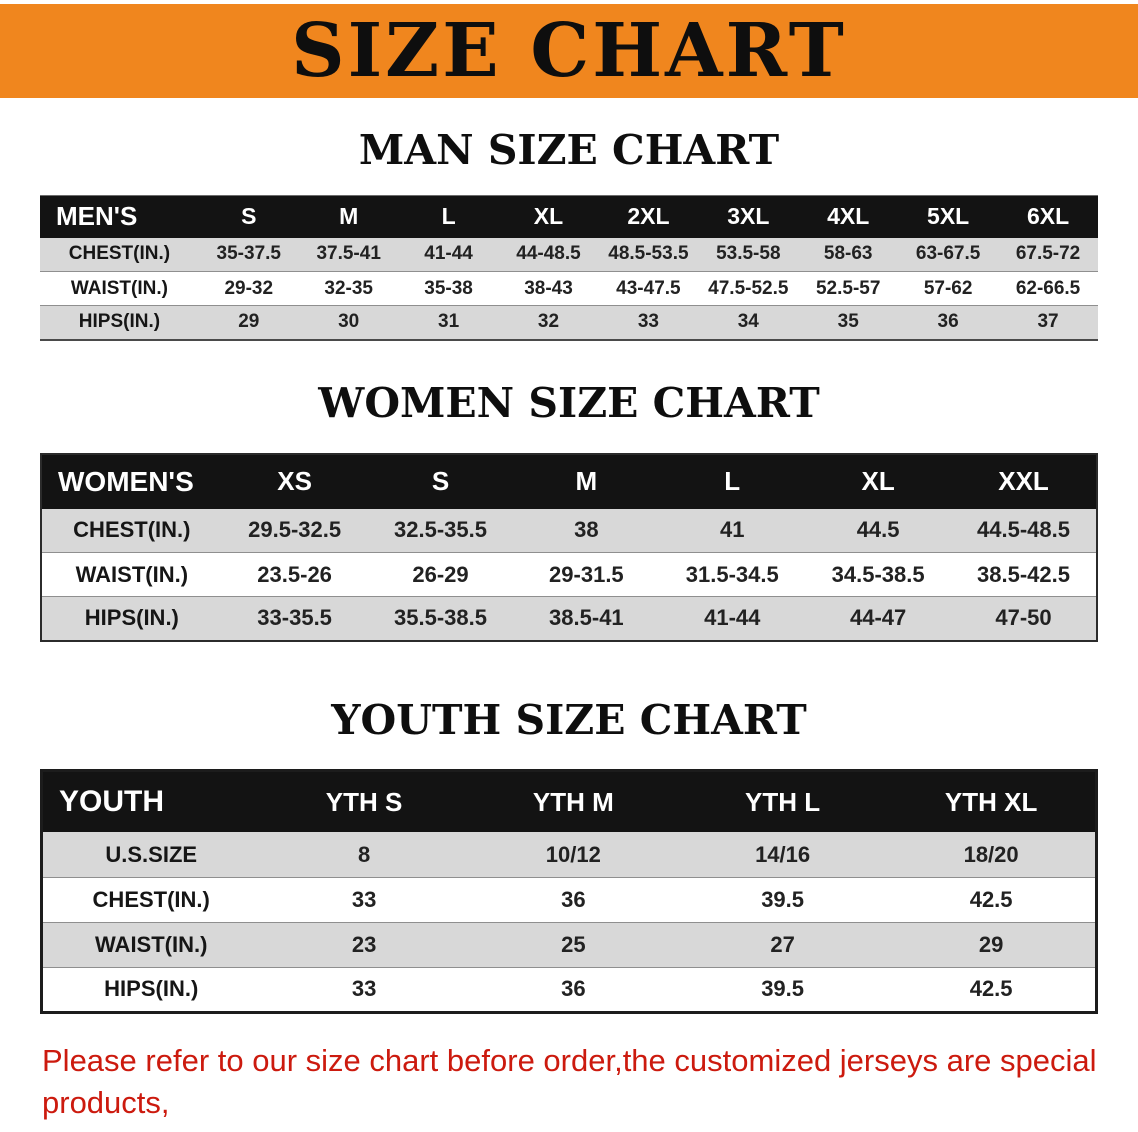  I want to click on size-column-header: 6XL, so click(1048, 216).